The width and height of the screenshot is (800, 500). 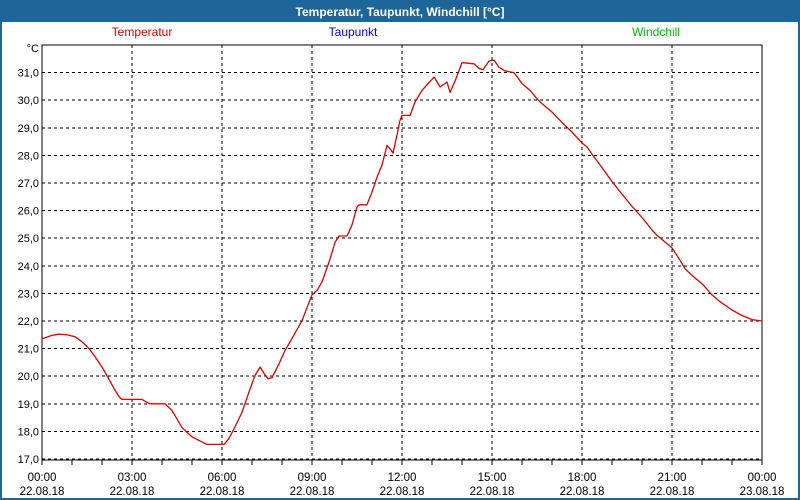 I want to click on legend-item-temperatur: Temperatur, so click(x=142, y=32).